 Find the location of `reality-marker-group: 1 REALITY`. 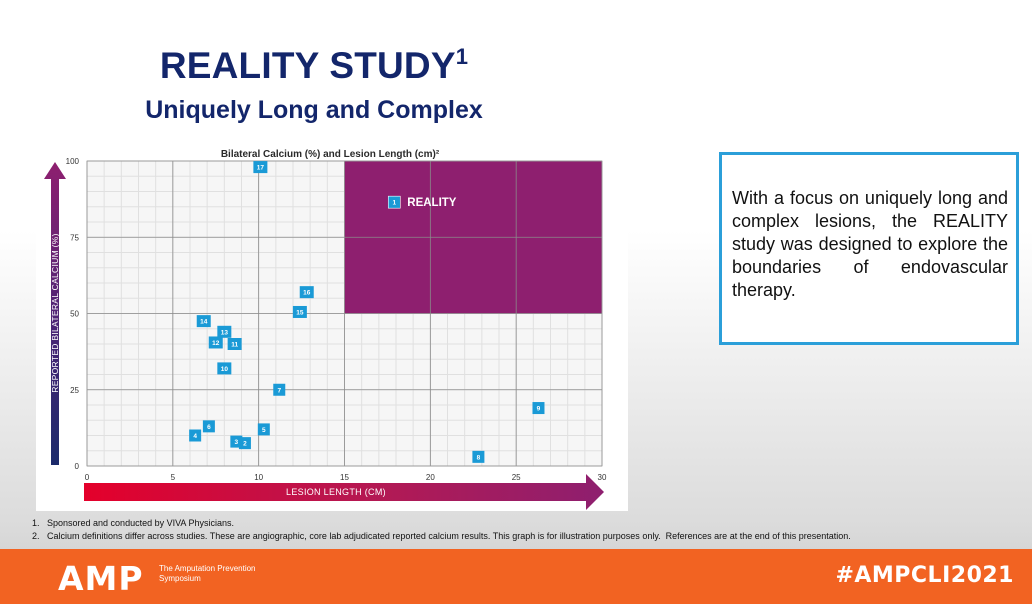

reality-marker-group: 1 REALITY is located at coordinates (422, 202).